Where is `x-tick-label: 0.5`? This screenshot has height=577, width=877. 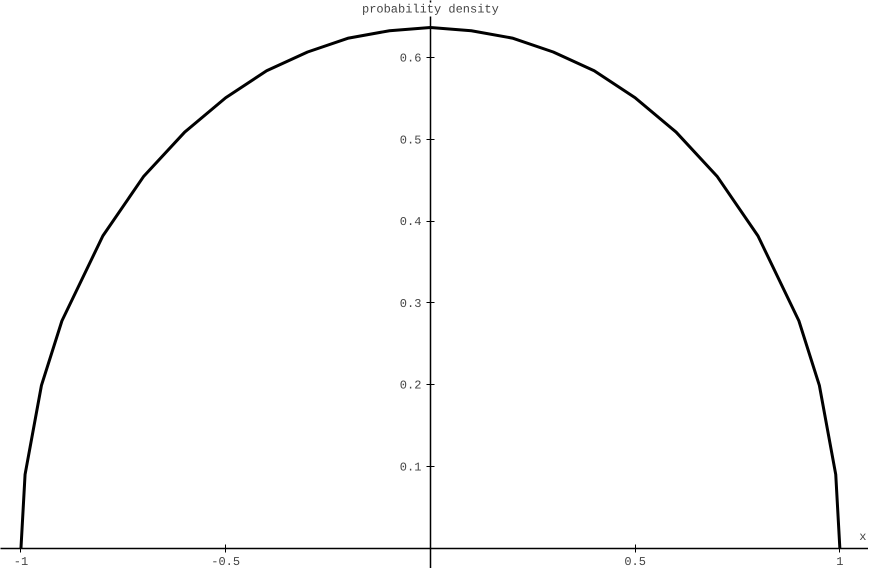 x-tick-label: 0.5 is located at coordinates (635, 562).